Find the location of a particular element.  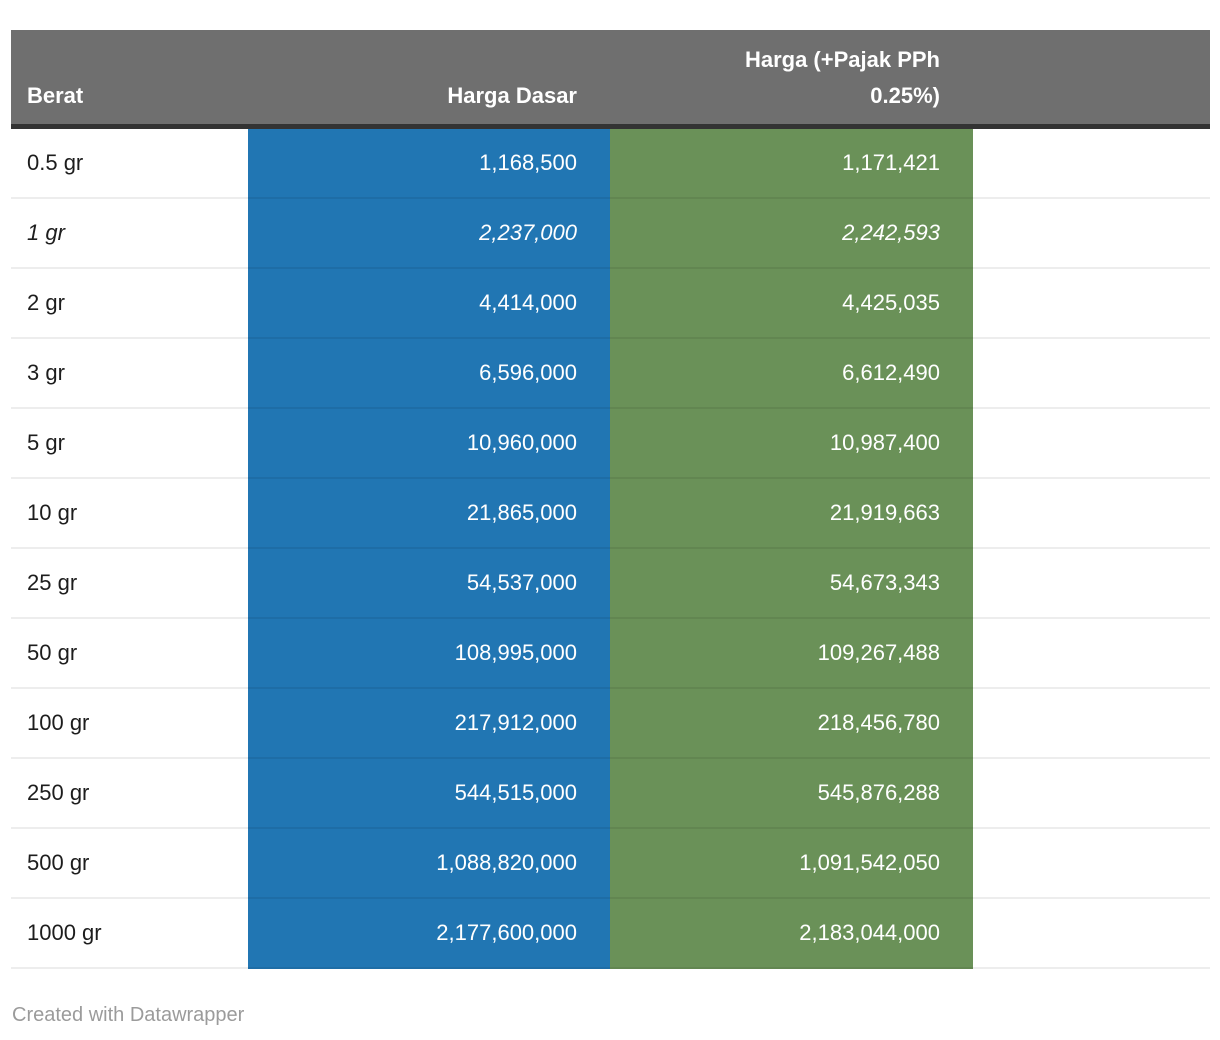

table-row: 1 gr 2,237,000 2,242,593 is located at coordinates (610, 234).